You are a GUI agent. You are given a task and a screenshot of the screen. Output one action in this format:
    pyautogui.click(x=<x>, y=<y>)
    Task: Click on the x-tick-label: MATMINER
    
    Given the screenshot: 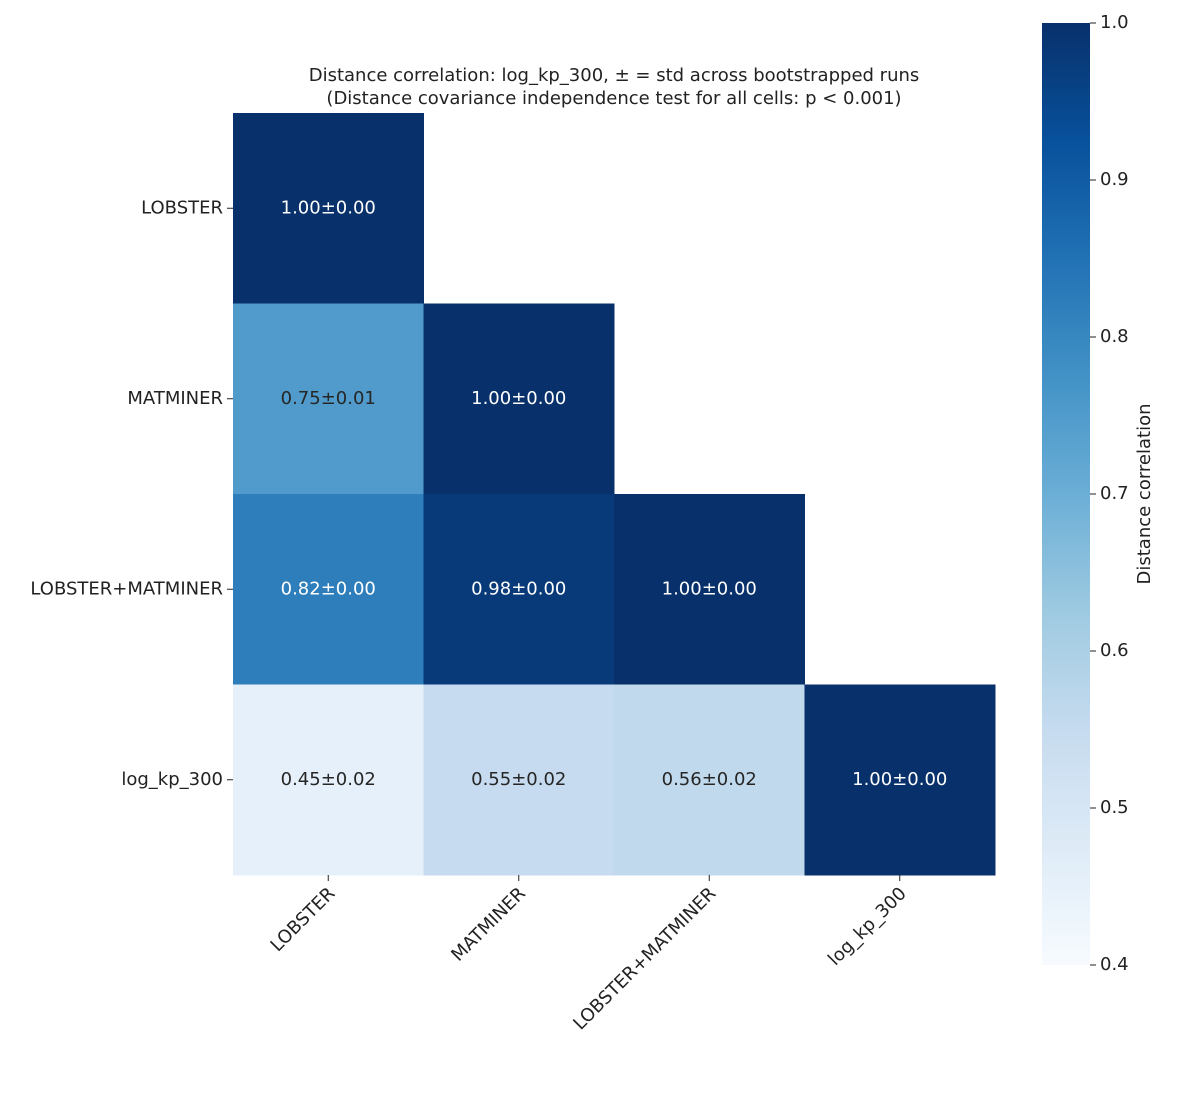 What is the action you would take?
    pyautogui.click(x=488, y=924)
    